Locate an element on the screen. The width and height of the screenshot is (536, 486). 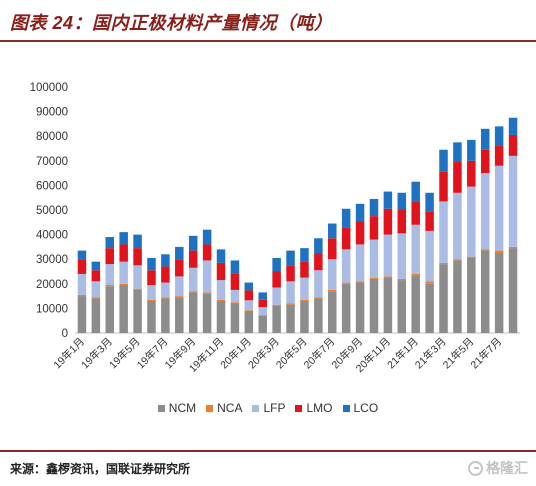
y-tick-label: 40000 is located at coordinates (52, 236).